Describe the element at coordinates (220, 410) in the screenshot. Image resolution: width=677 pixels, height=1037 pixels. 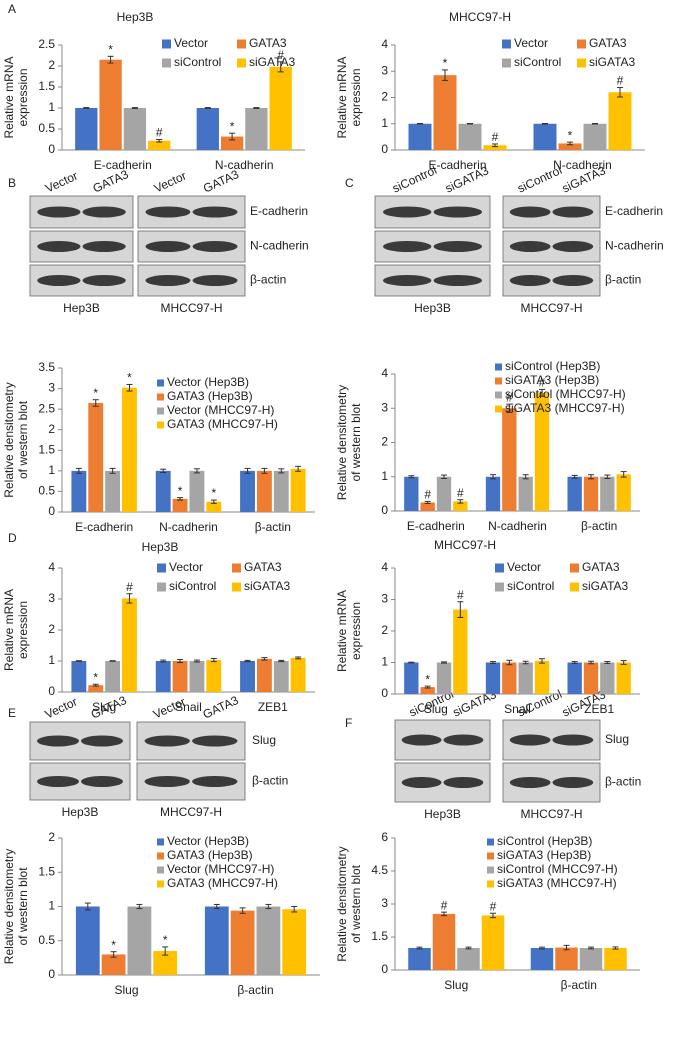
I see `legend-label: Vector (MHCC97-H)` at that location.